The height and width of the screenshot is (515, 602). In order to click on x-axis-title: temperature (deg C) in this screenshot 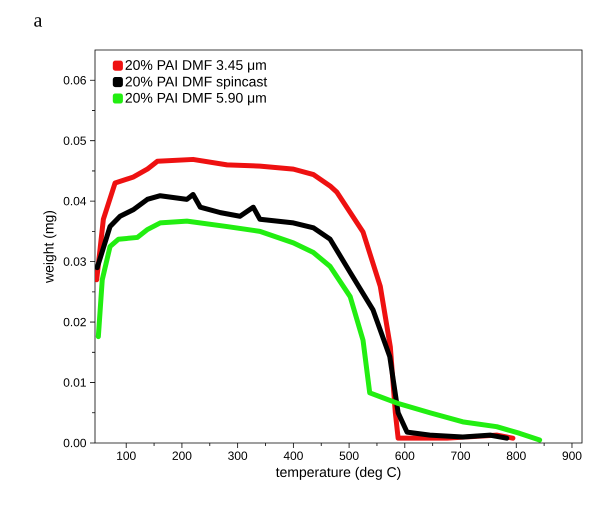, I will do `click(338, 473)`.